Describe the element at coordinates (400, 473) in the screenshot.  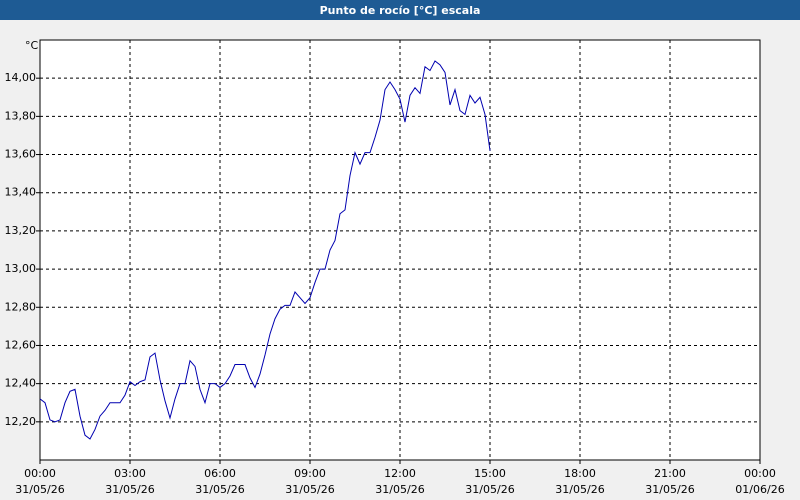
I see `x-tick-label: 12:00` at that location.